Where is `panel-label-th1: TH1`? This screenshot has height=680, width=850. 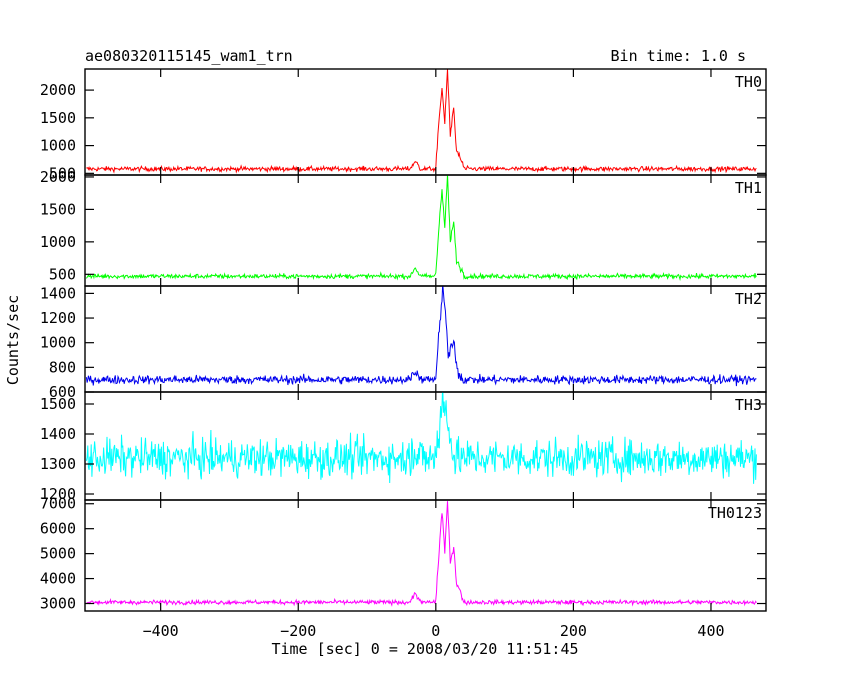 panel-label-th1: TH1 is located at coordinates (748, 188).